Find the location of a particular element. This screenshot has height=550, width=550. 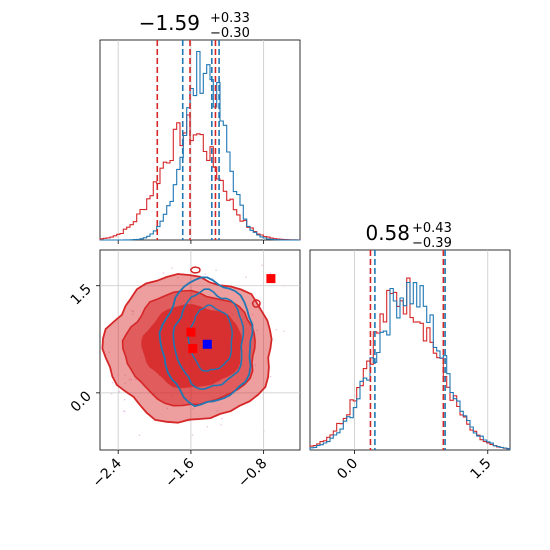

param-2-axis-tick-label: 1.5 is located at coordinates (481, 469).